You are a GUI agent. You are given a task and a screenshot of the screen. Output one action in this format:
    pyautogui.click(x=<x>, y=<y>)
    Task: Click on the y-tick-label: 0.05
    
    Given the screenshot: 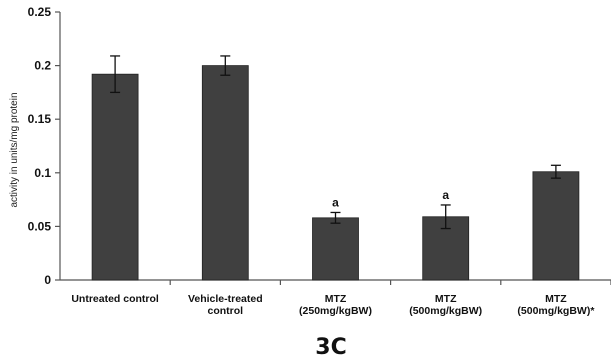 What is the action you would take?
    pyautogui.click(x=40, y=226)
    